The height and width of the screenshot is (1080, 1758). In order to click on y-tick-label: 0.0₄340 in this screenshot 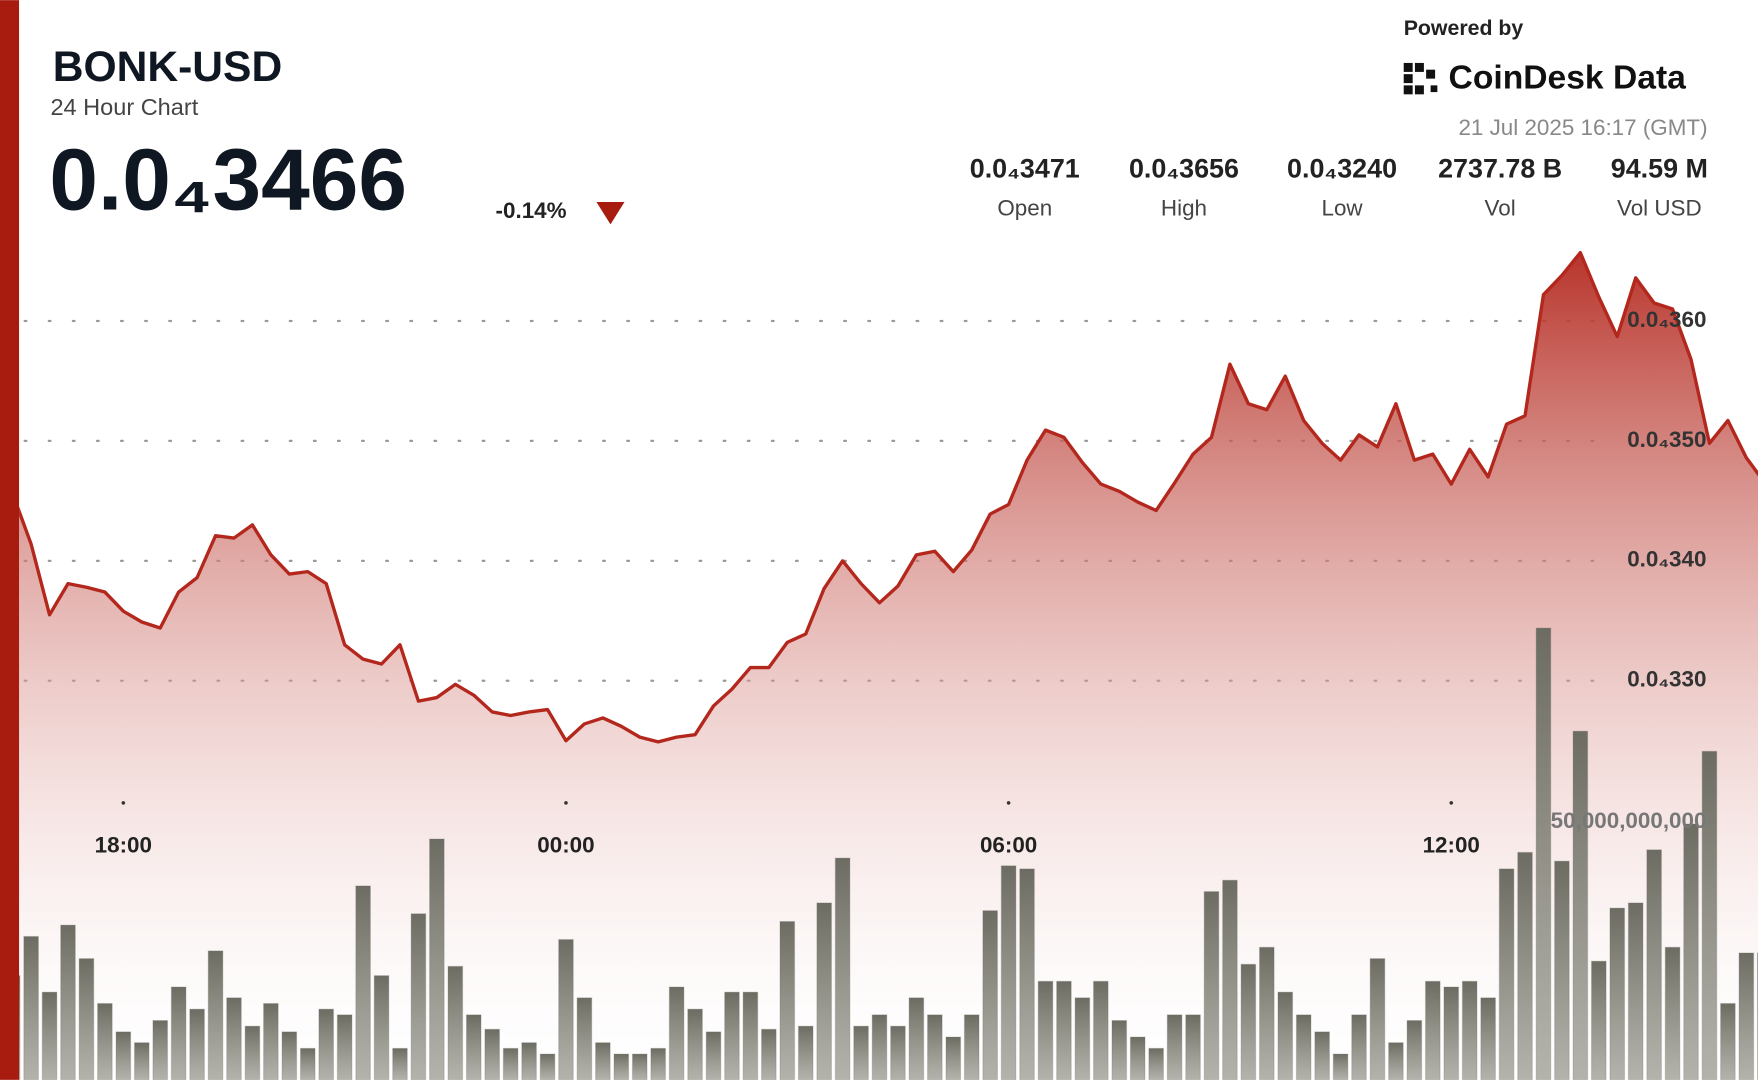, I will do `click(1666, 559)`.